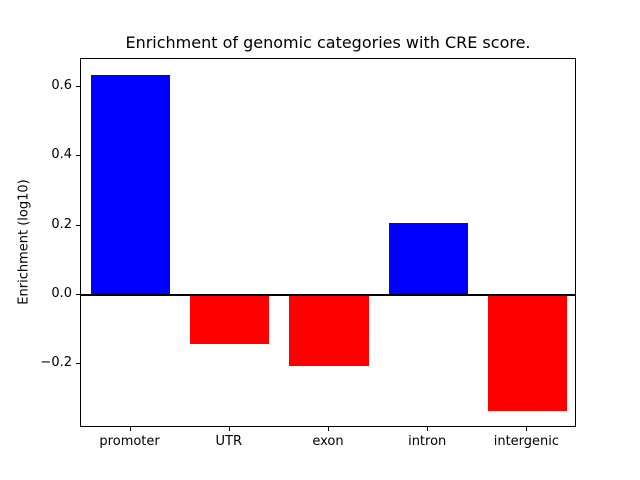 The image size is (640, 480). What do you see at coordinates (230, 320) in the screenshot?
I see `bar-UTR` at bounding box center [230, 320].